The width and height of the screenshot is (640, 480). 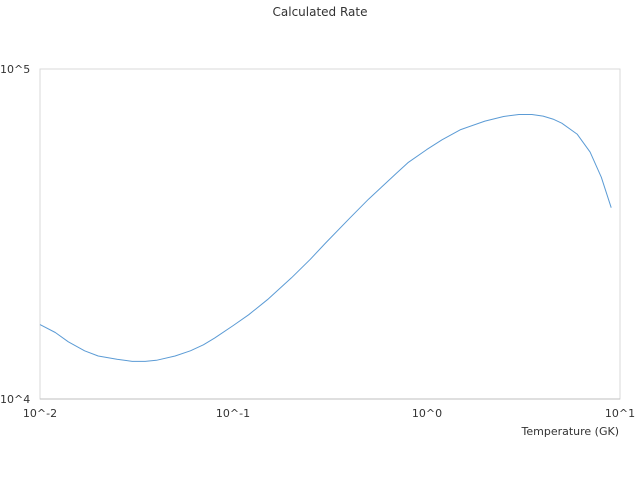 What do you see at coordinates (427, 413) in the screenshot?
I see `x-tick-label-2: 10^0` at bounding box center [427, 413].